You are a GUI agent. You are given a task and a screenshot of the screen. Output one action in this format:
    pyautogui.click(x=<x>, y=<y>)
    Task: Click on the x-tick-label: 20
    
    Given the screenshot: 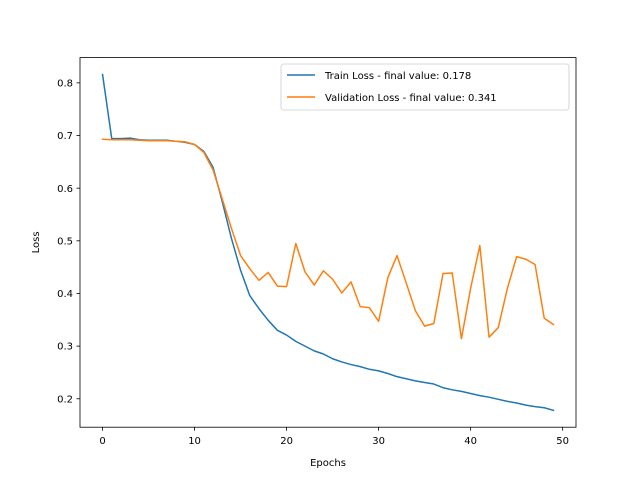 What is the action you would take?
    pyautogui.click(x=286, y=441)
    